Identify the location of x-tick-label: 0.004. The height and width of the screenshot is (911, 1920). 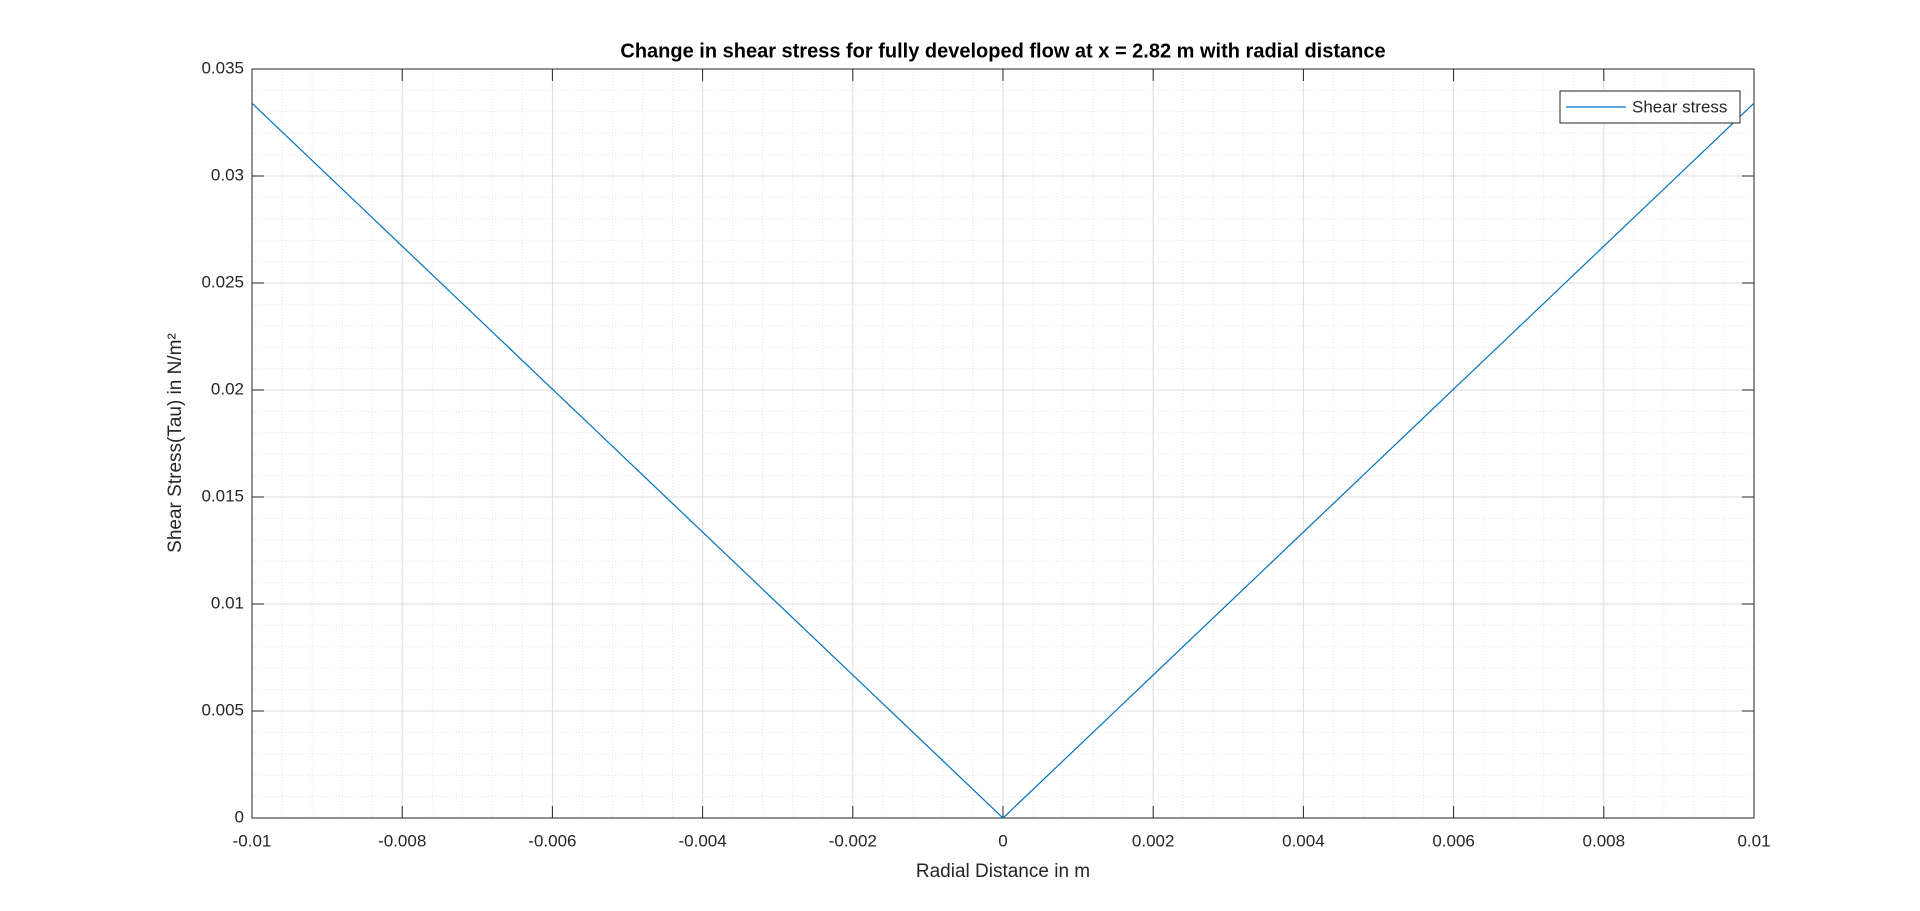
(1303, 840).